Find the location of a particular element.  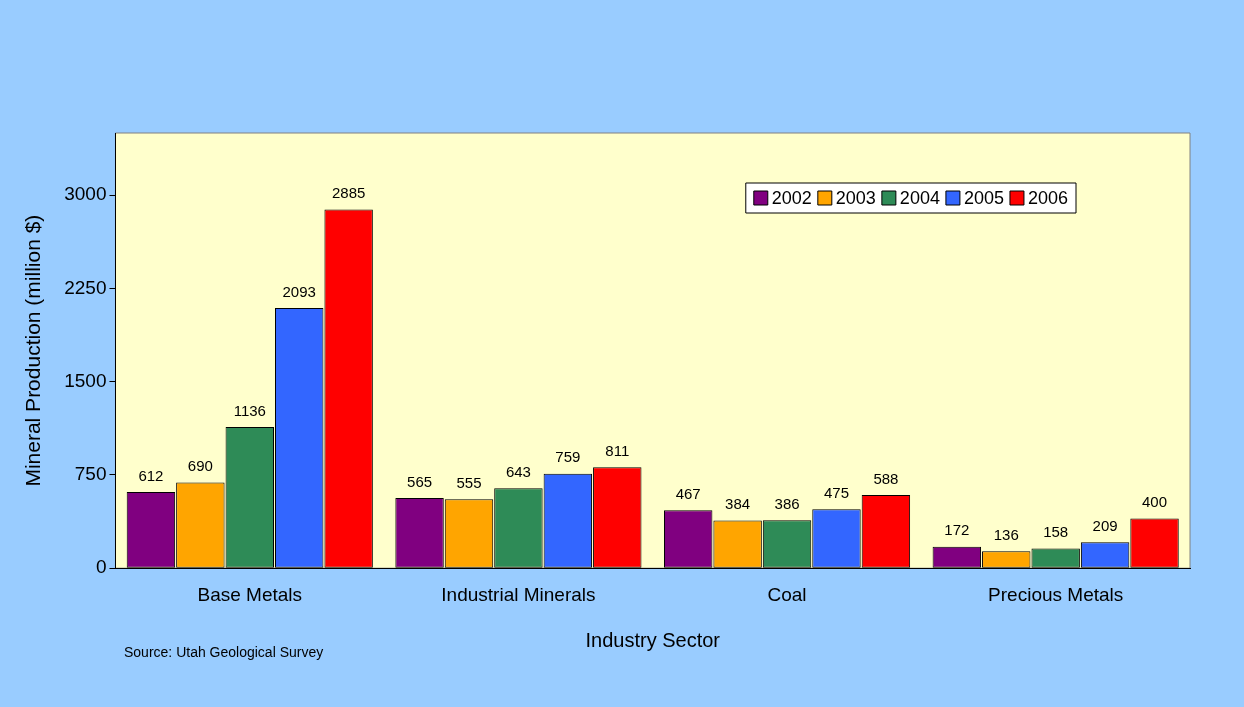

y-tick-label: 1500 is located at coordinates (85, 380).